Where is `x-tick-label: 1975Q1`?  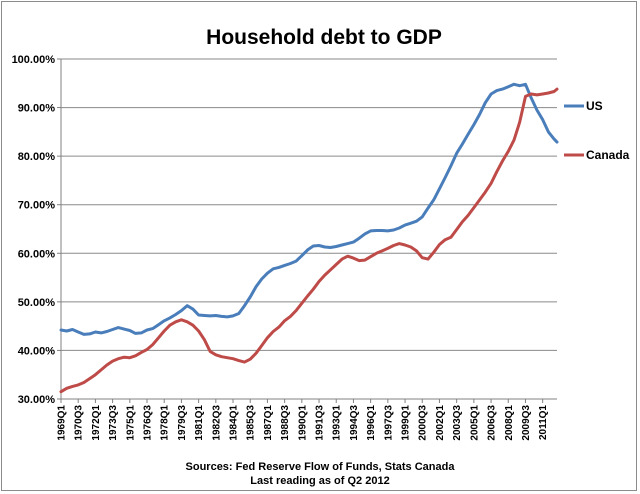
x-tick-label: 1975Q1 is located at coordinates (130, 423).